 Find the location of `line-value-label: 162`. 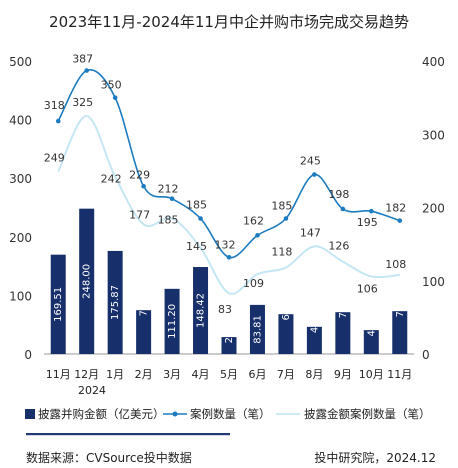

line-value-label: 162 is located at coordinates (253, 220).